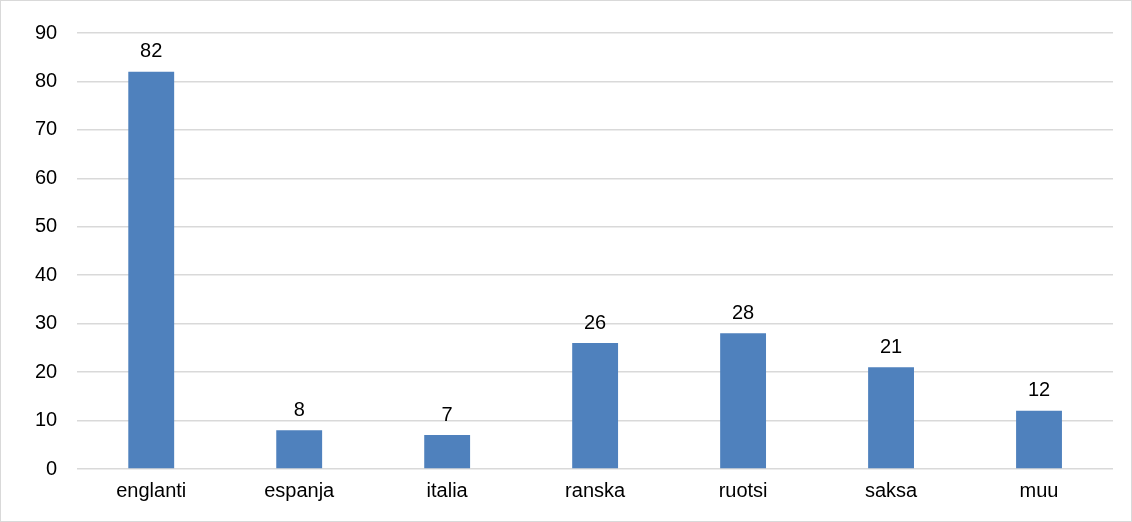  What do you see at coordinates (447, 413) in the screenshot?
I see `data-label: 7` at bounding box center [447, 413].